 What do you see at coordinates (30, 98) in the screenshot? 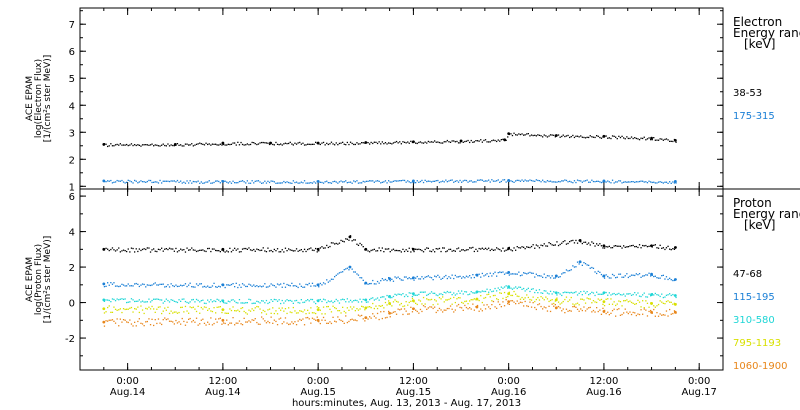
I see `electron-ylabel-line: ACE EPAM` at bounding box center [30, 98].